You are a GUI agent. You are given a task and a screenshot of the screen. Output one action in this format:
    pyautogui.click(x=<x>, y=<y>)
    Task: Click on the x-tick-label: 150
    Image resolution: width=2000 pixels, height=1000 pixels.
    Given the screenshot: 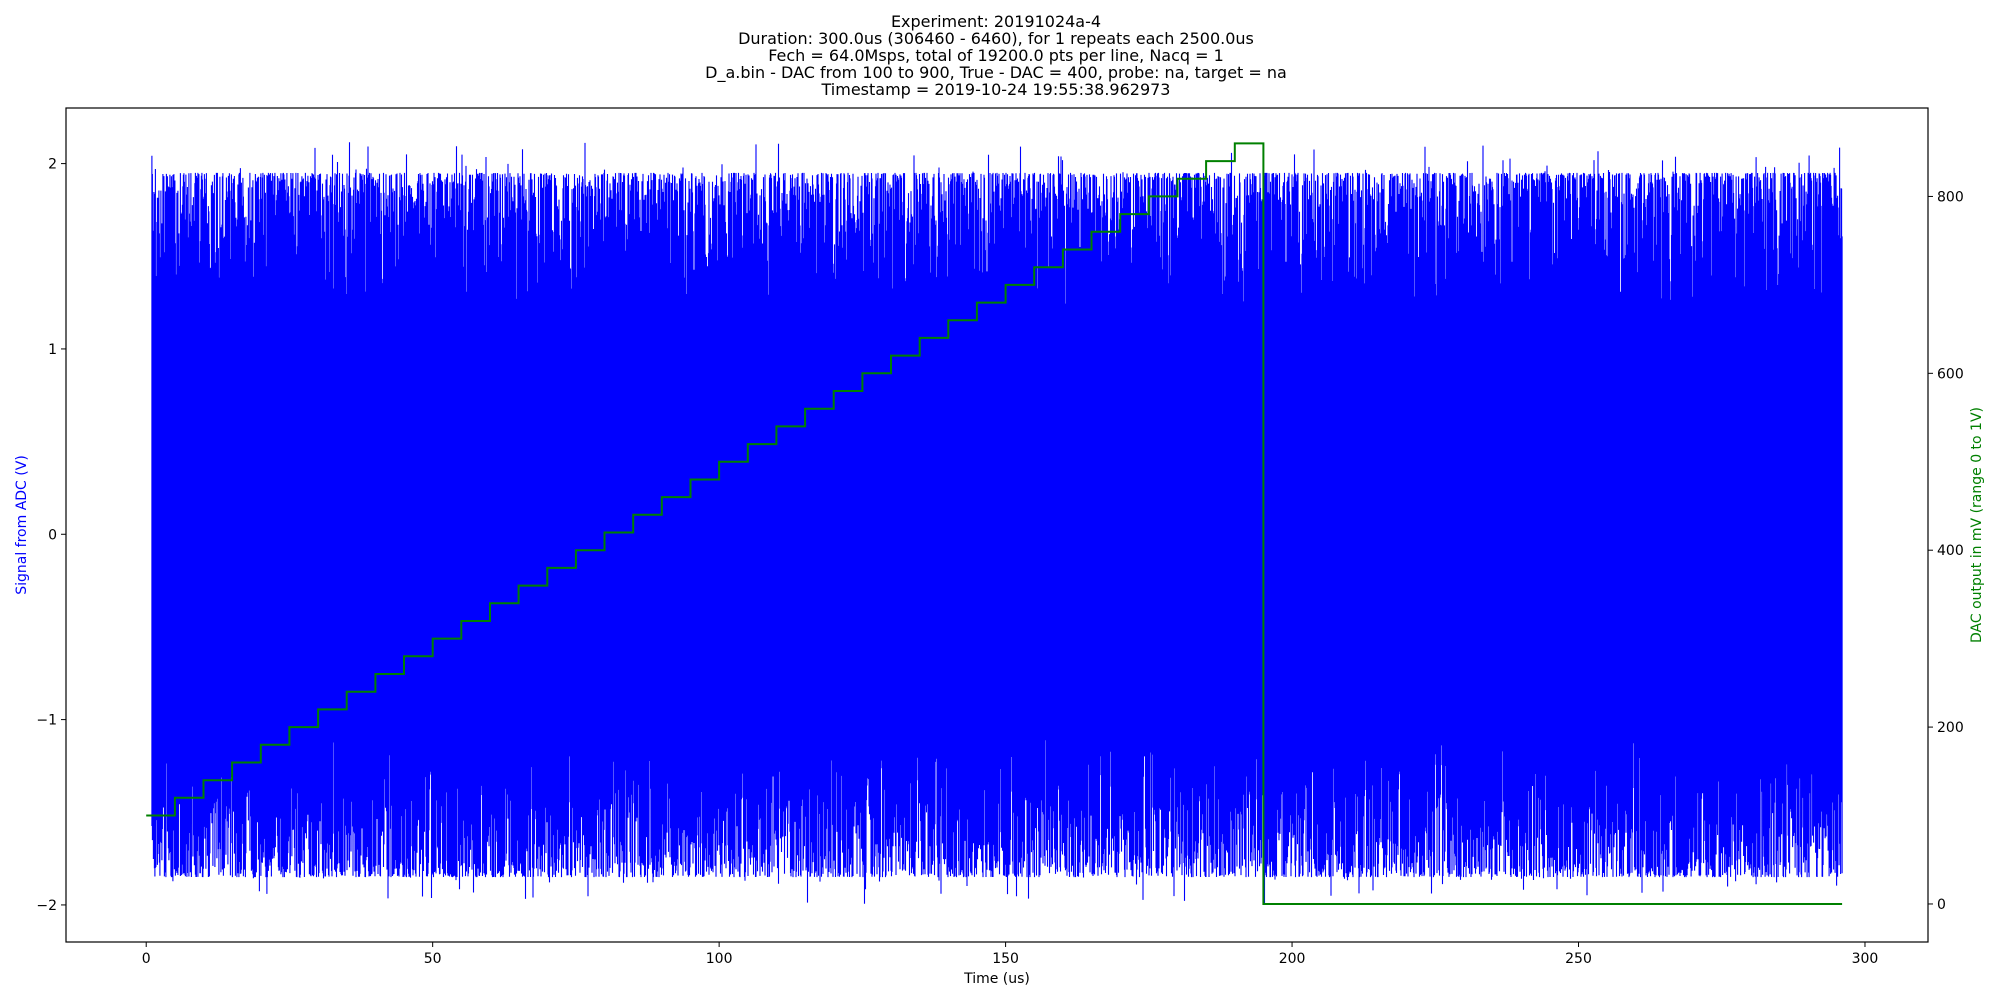 What is the action you would take?
    pyautogui.click(x=1005, y=959)
    